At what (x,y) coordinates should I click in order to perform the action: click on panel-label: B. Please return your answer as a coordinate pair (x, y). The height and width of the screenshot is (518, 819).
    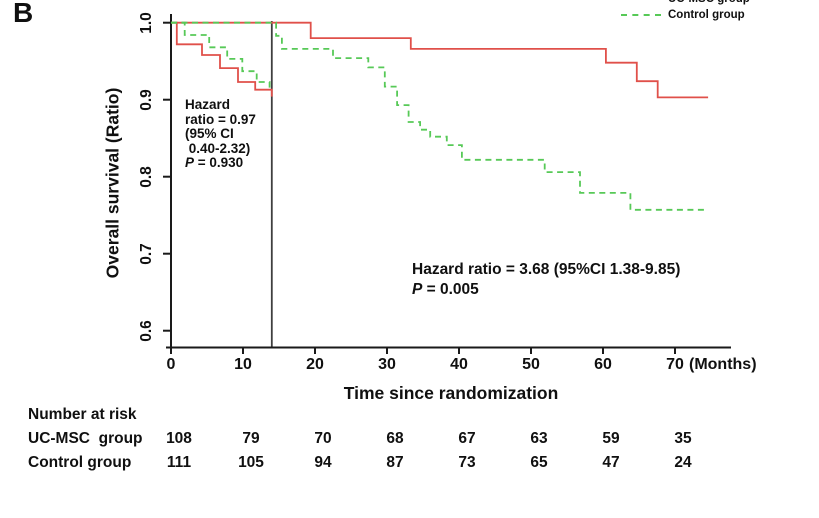
    Looking at the image, I should click on (23, 14).